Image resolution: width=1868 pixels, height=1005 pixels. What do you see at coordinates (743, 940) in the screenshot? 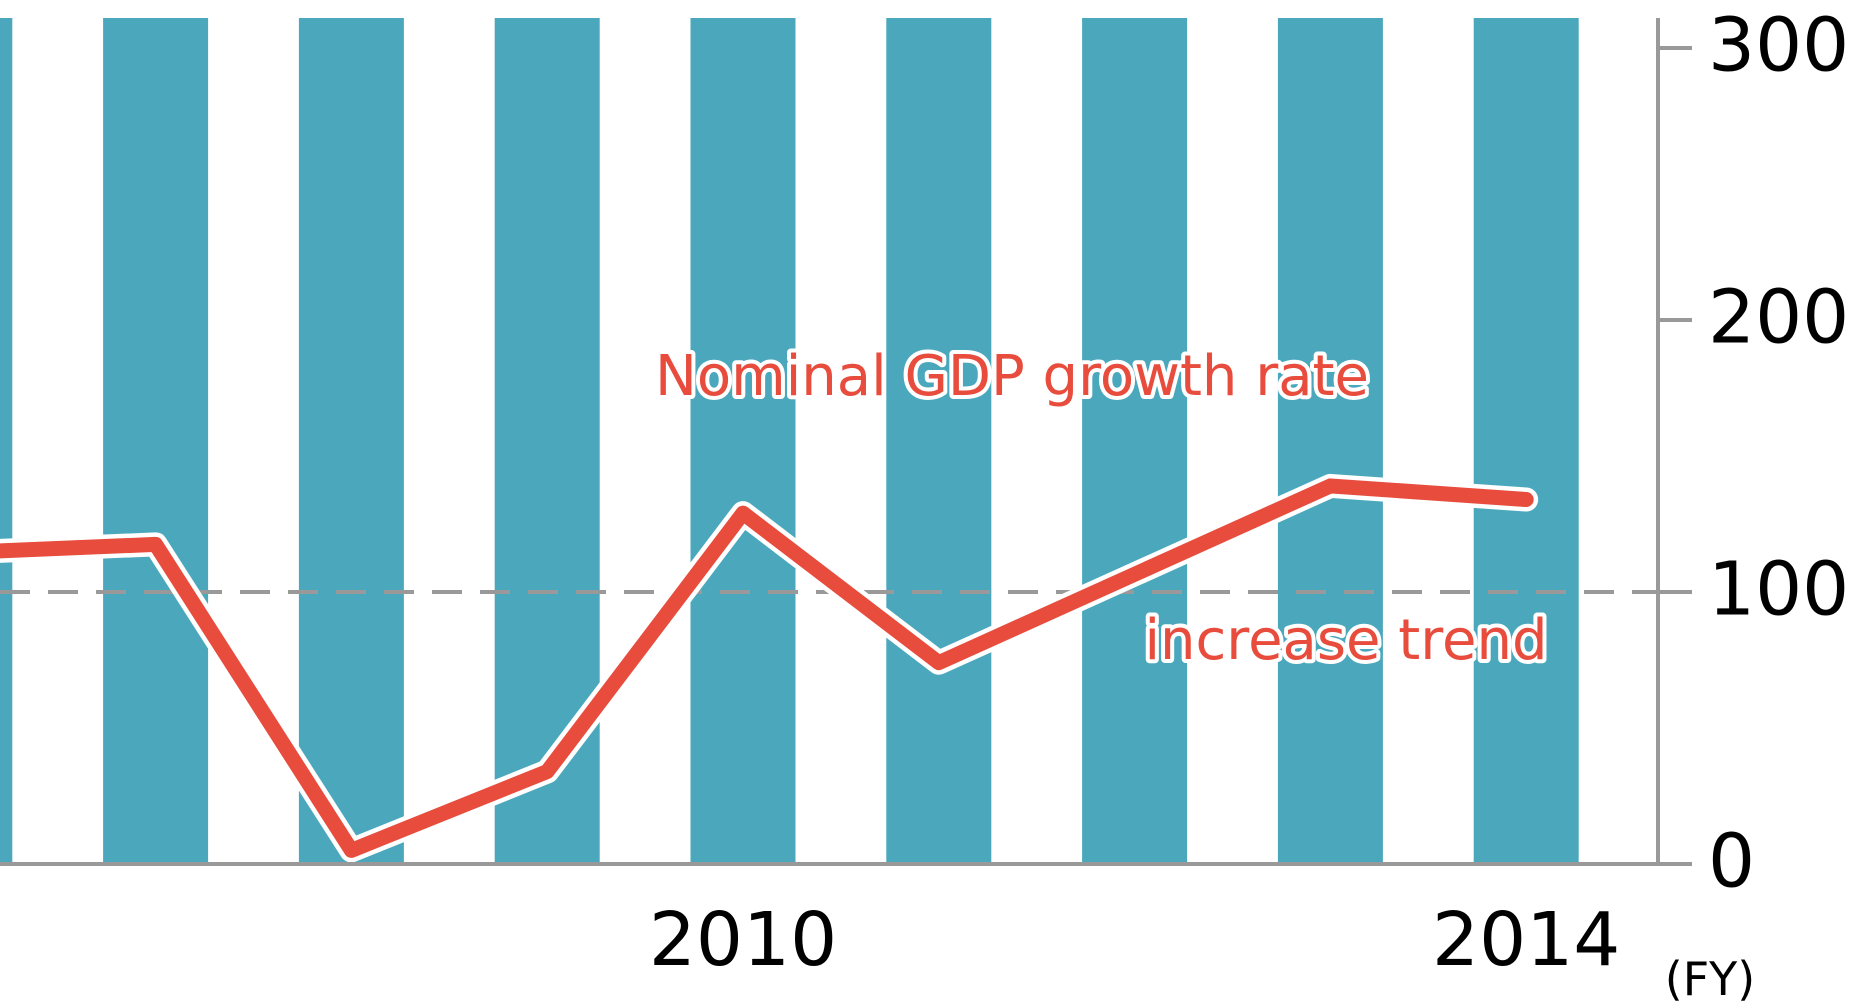
I see `x-tick-label: 2010` at bounding box center [743, 940].